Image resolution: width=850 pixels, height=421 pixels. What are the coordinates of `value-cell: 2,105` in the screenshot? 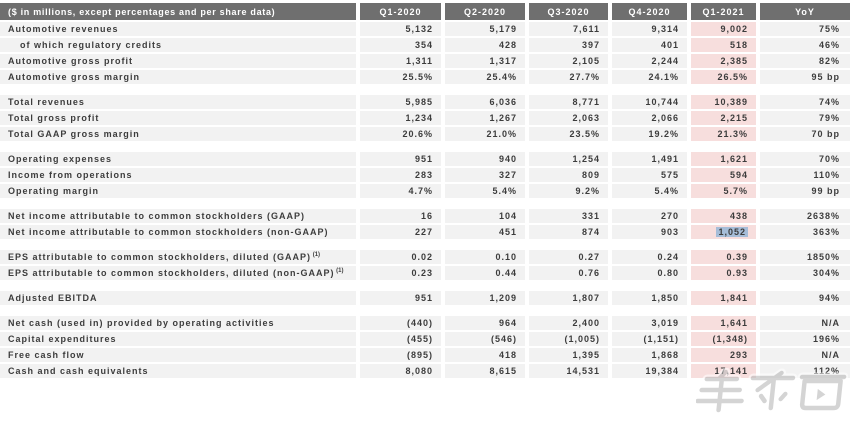 It's located at (566, 61).